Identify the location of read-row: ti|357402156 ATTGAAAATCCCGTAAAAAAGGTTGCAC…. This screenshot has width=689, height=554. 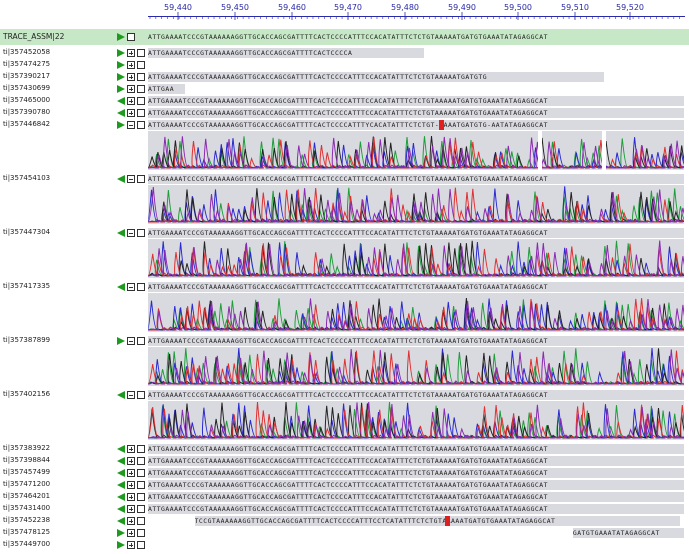
(344, 395).